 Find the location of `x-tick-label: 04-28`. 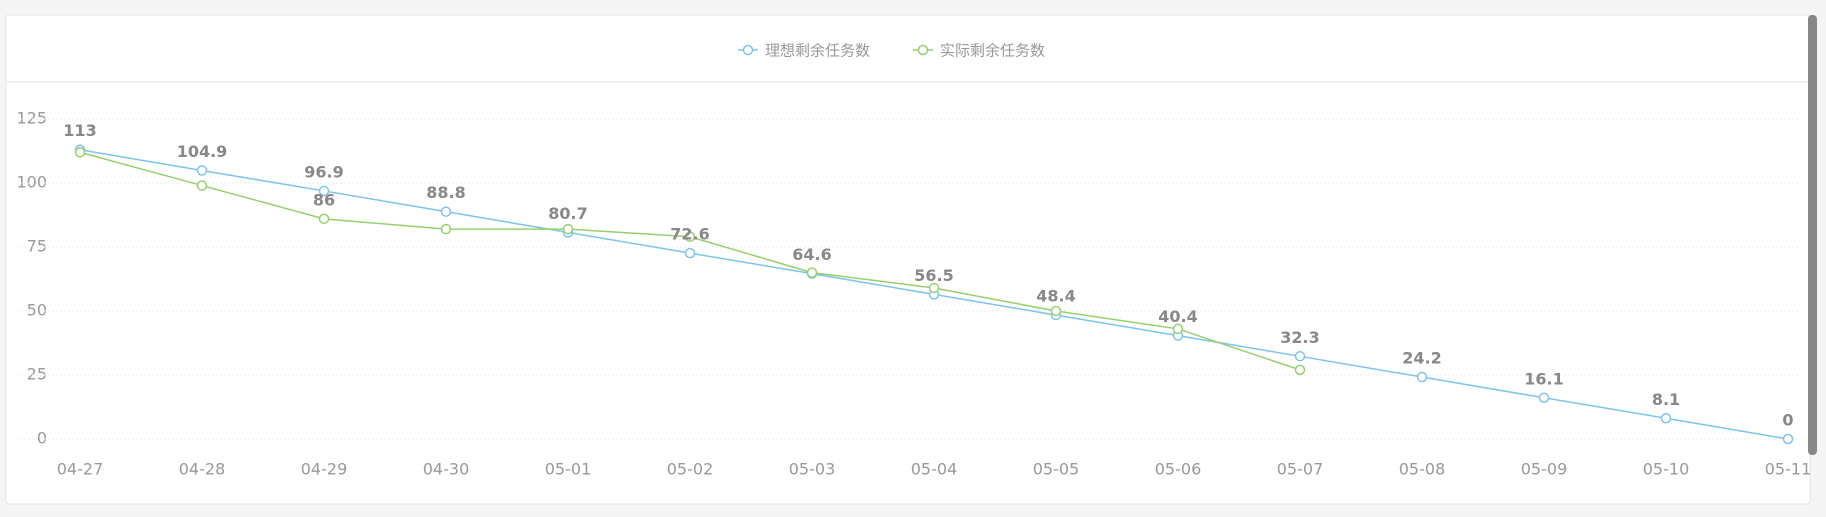

x-tick-label: 04-28 is located at coordinates (202, 469).